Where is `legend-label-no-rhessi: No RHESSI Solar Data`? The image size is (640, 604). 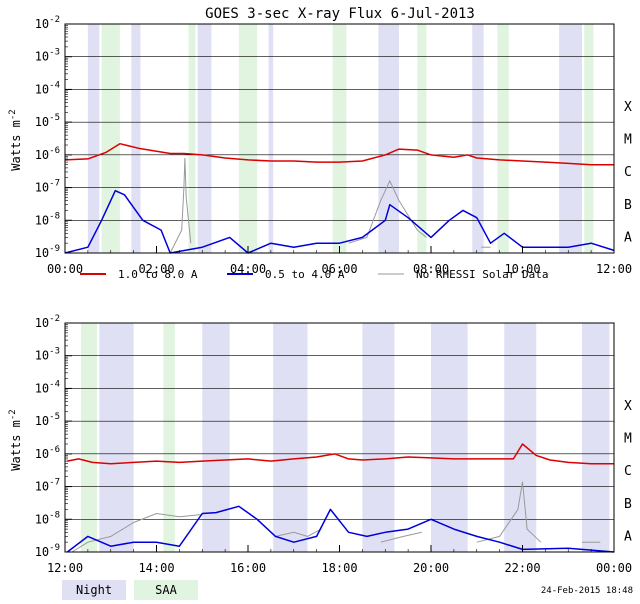
legend-label-no-rhessi: No RHESSI Solar Data is located at coordinates (482, 274).